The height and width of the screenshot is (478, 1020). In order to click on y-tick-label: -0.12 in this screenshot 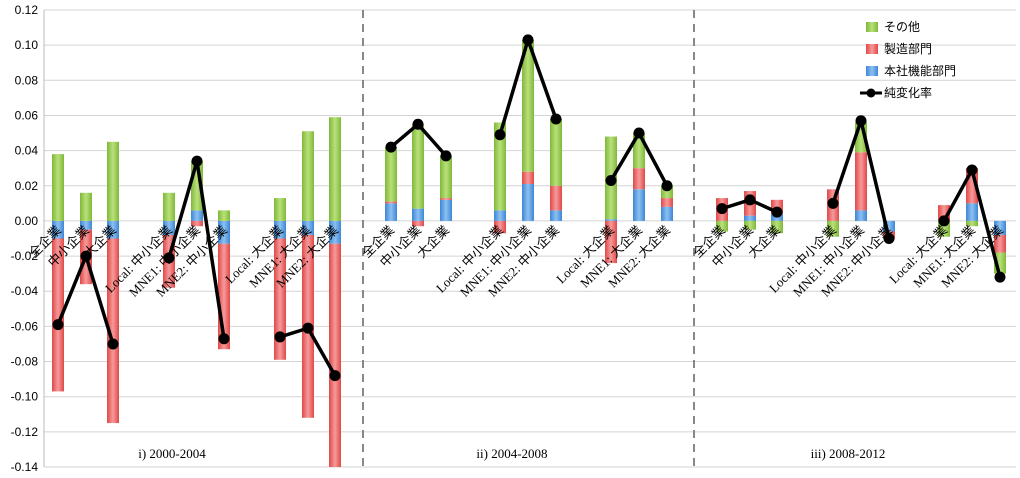, I will do `click(25, 432)`.